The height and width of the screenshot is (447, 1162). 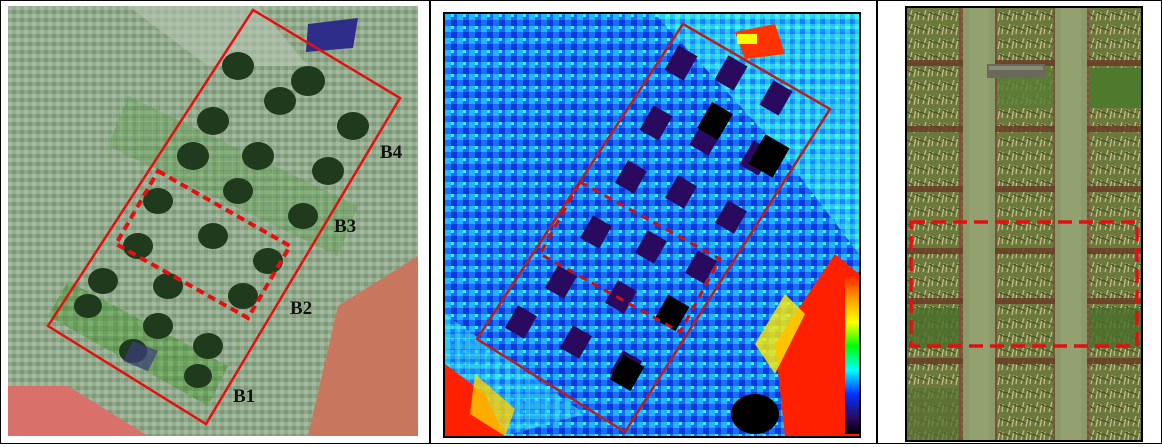 I want to click on block-label-b2: B2, so click(x=301, y=308).